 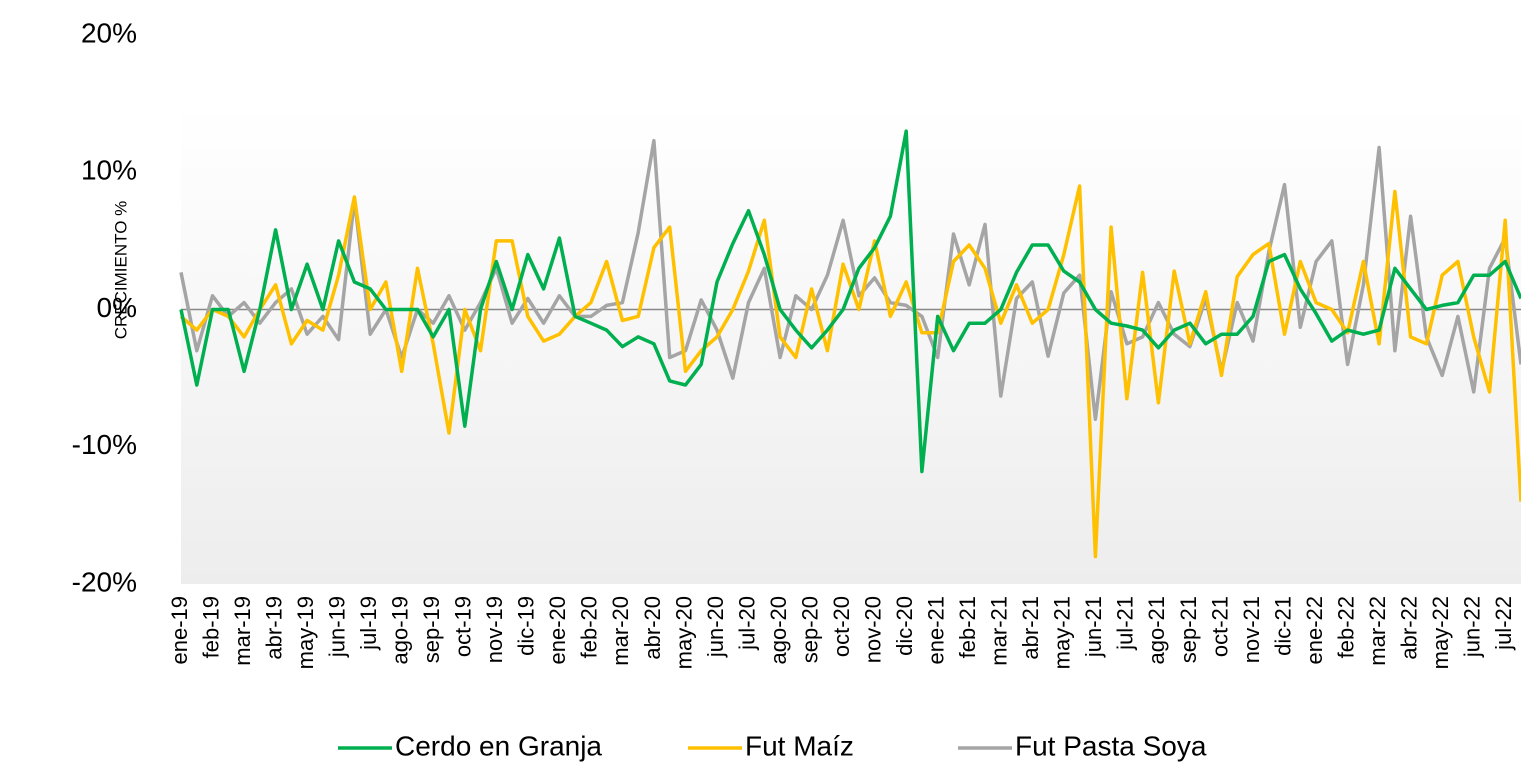 What do you see at coordinates (683, 632) in the screenshot?
I see `x-tick-label: may-20` at bounding box center [683, 632].